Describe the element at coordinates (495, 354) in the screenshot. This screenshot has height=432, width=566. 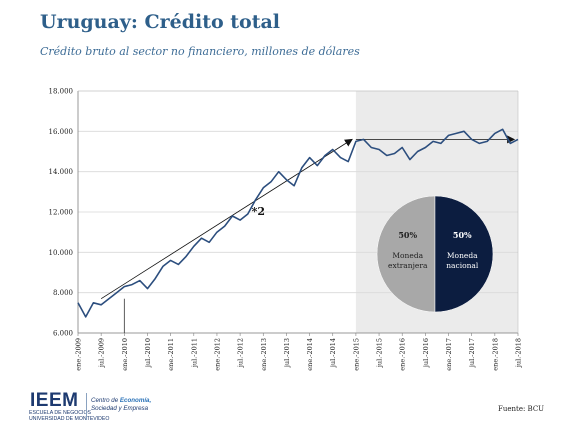
I see `x-tick-label: ene.-2018` at that location.